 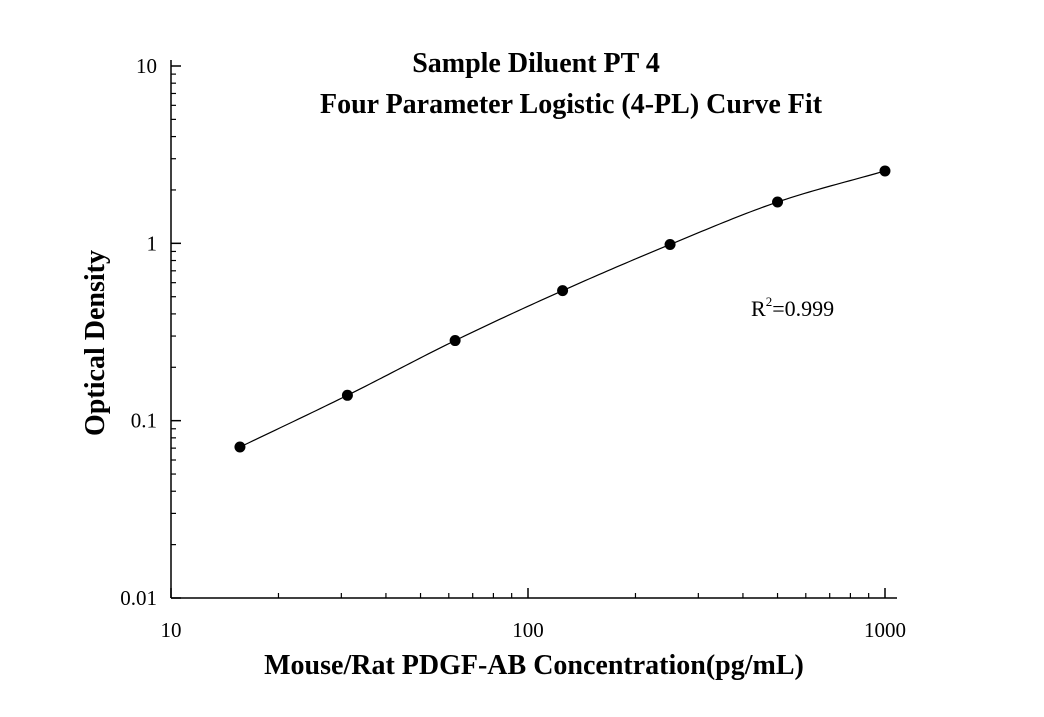 I want to click on x-tick-label: 100, so click(x=528, y=630).